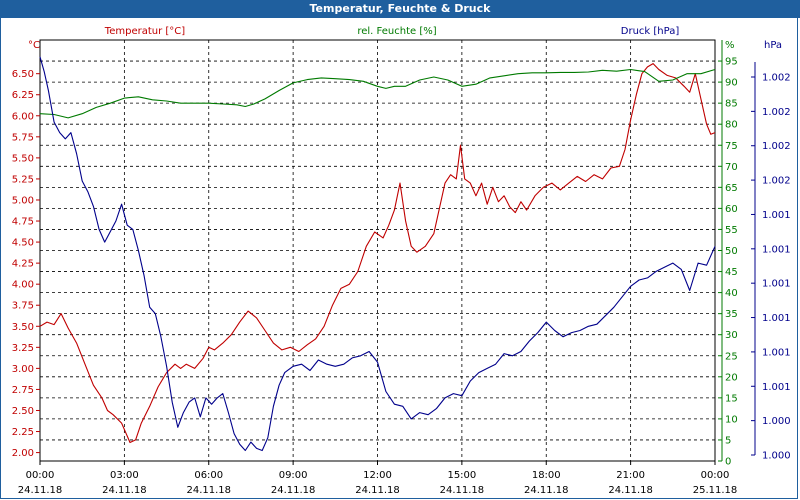 Image resolution: width=800 pixels, height=500 pixels. Describe the element at coordinates (731, 251) in the screenshot. I see `hum-tick-label: 50` at that location.